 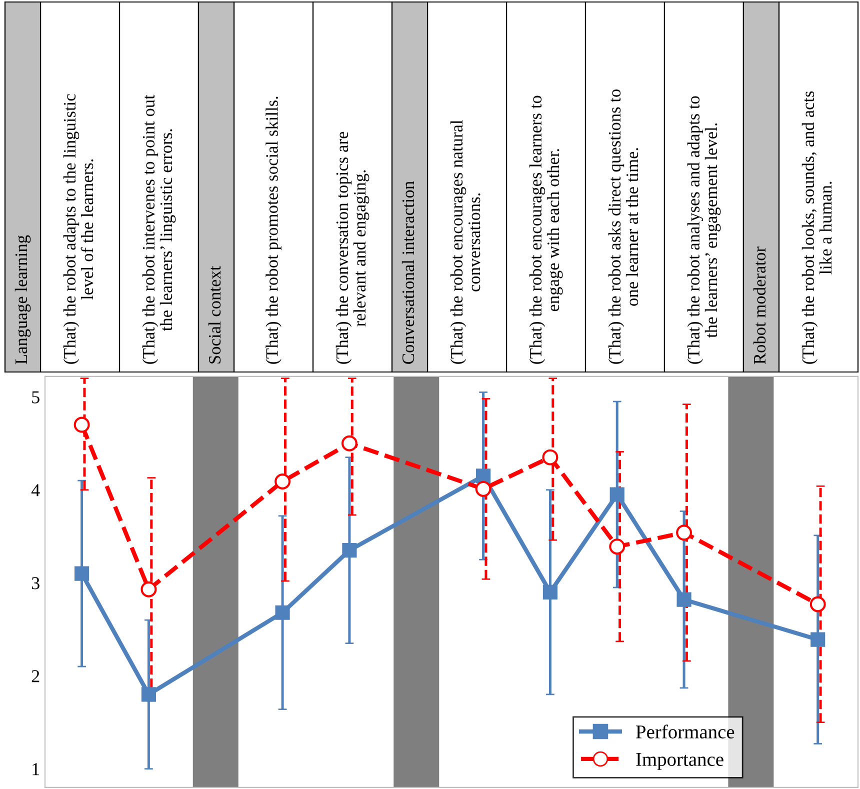 What do you see at coordinates (274, 230) in the screenshot?
I see `x-tick-label: (That) the robot promotes social skills.` at bounding box center [274, 230].